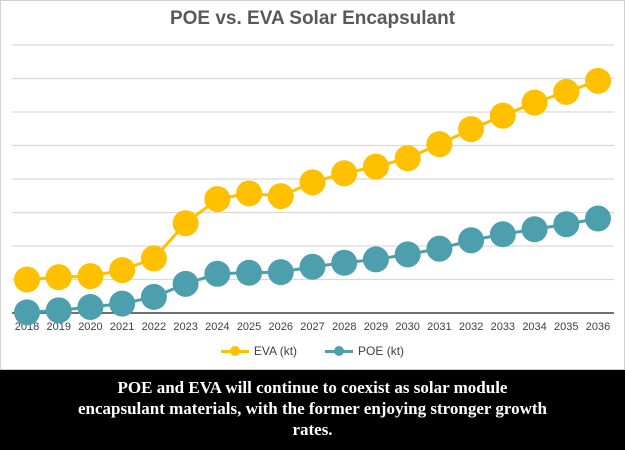 The image size is (625, 450). Describe the element at coordinates (503, 327) in the screenshot. I see `x-tick-label: 2033` at that location.